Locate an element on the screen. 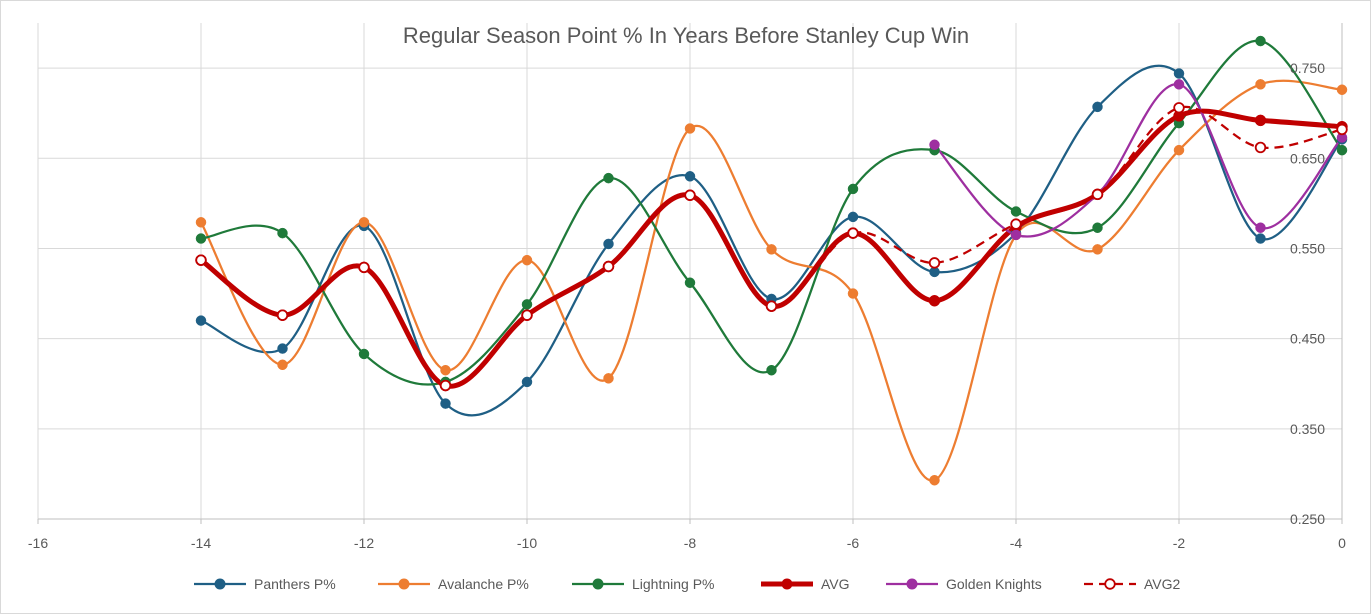  y-tick-label: 0.750 is located at coordinates (1307, 68).